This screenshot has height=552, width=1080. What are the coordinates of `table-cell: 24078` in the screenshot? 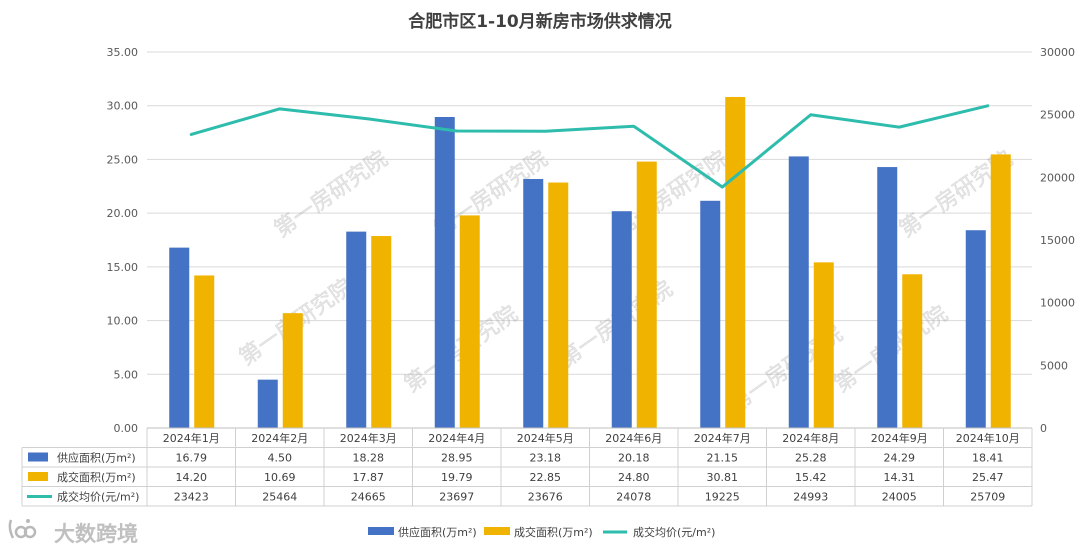 It's located at (633, 497).